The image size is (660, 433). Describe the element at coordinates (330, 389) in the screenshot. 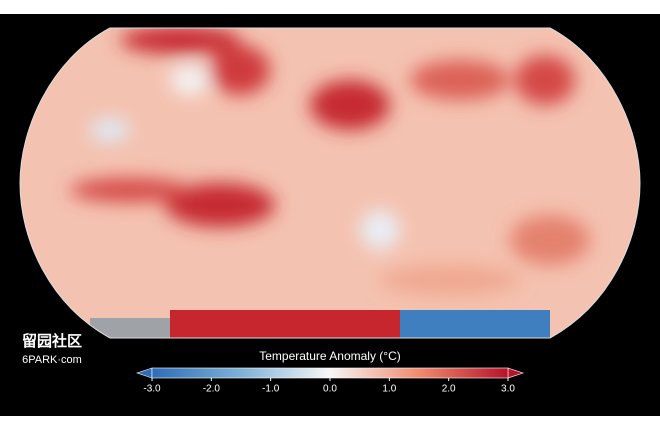

I see `tick-label: 0.0` at that location.